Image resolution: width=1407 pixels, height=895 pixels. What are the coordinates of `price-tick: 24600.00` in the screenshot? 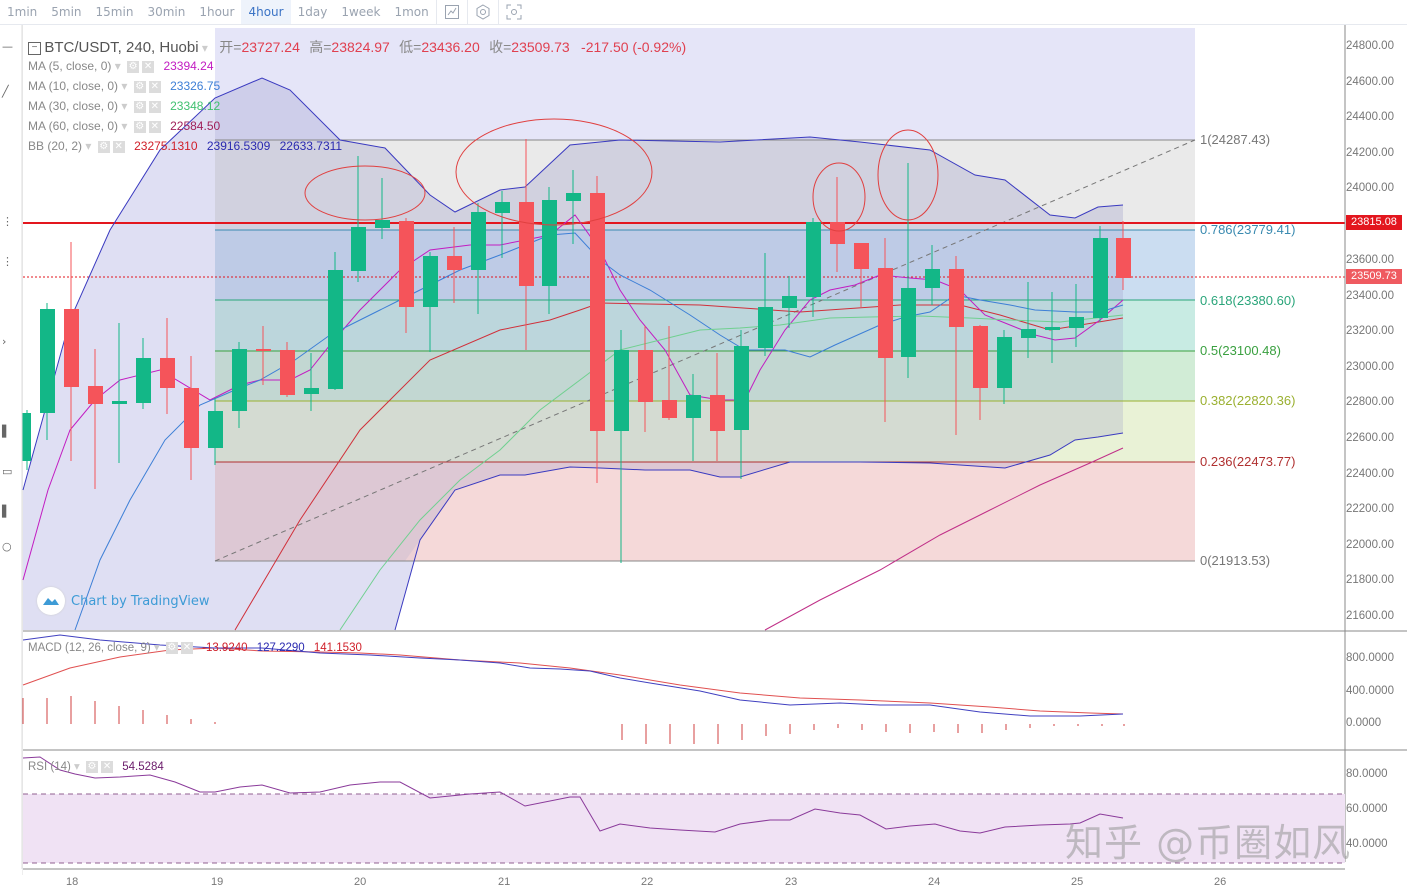 It's located at (1370, 82).